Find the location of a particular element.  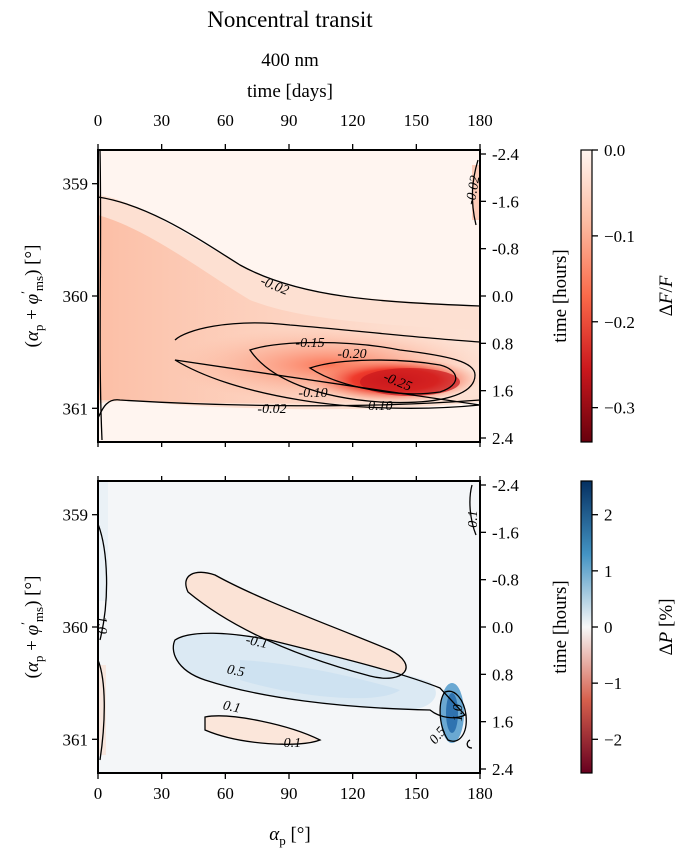

top-colorbar-bar is located at coordinates (586, 296).